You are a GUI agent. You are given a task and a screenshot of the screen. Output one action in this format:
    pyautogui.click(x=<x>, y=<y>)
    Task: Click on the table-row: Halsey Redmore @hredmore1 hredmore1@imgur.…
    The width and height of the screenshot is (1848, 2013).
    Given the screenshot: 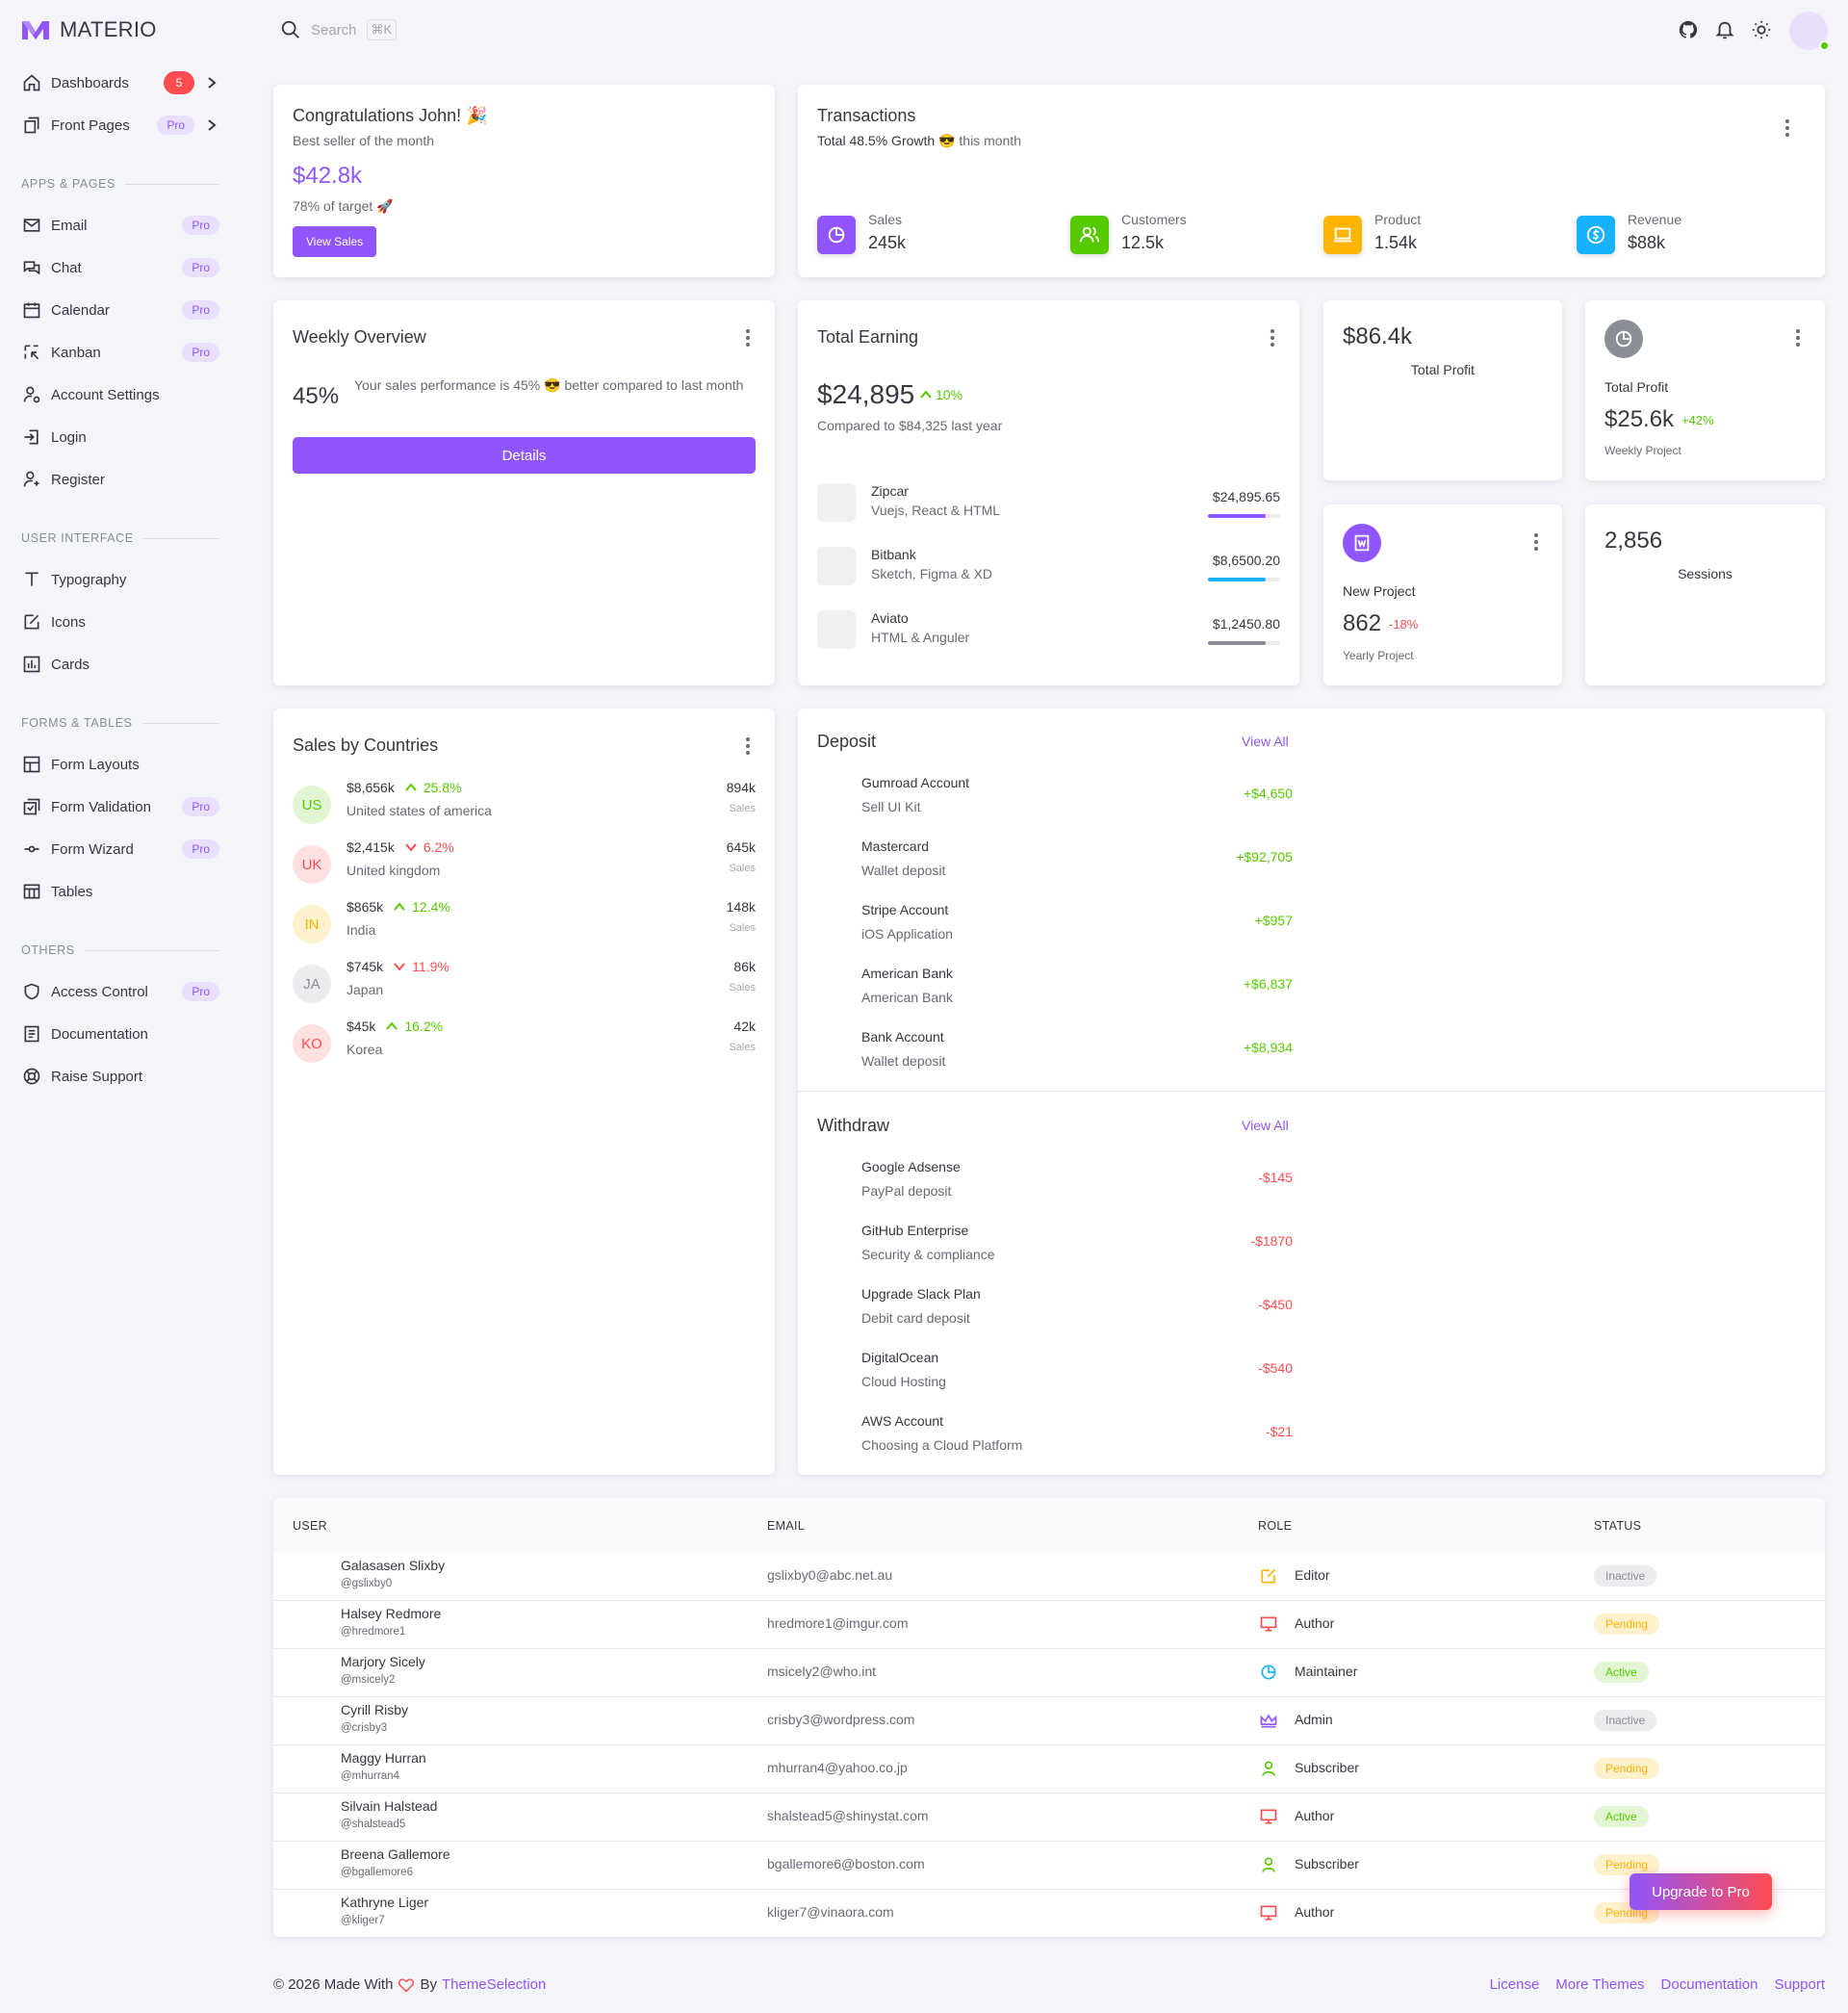 What is the action you would take?
    pyautogui.click(x=1049, y=1624)
    